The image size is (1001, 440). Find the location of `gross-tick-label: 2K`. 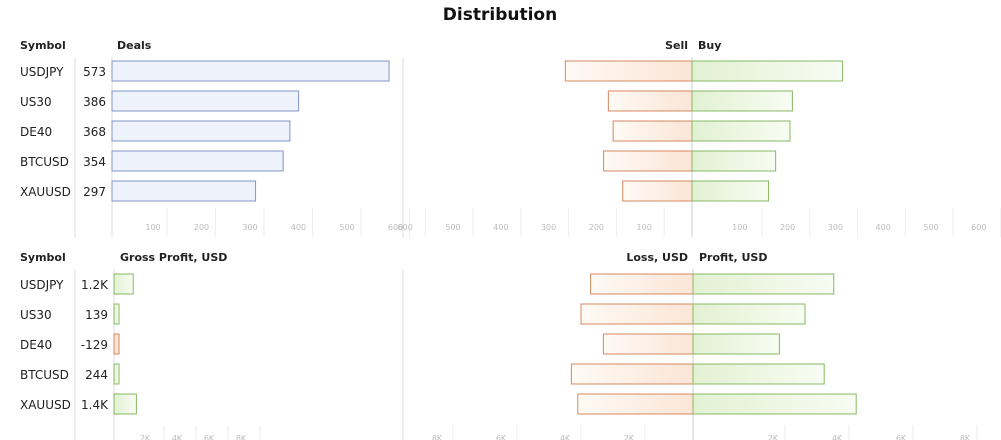

gross-tick-label: 2K is located at coordinates (145, 437).